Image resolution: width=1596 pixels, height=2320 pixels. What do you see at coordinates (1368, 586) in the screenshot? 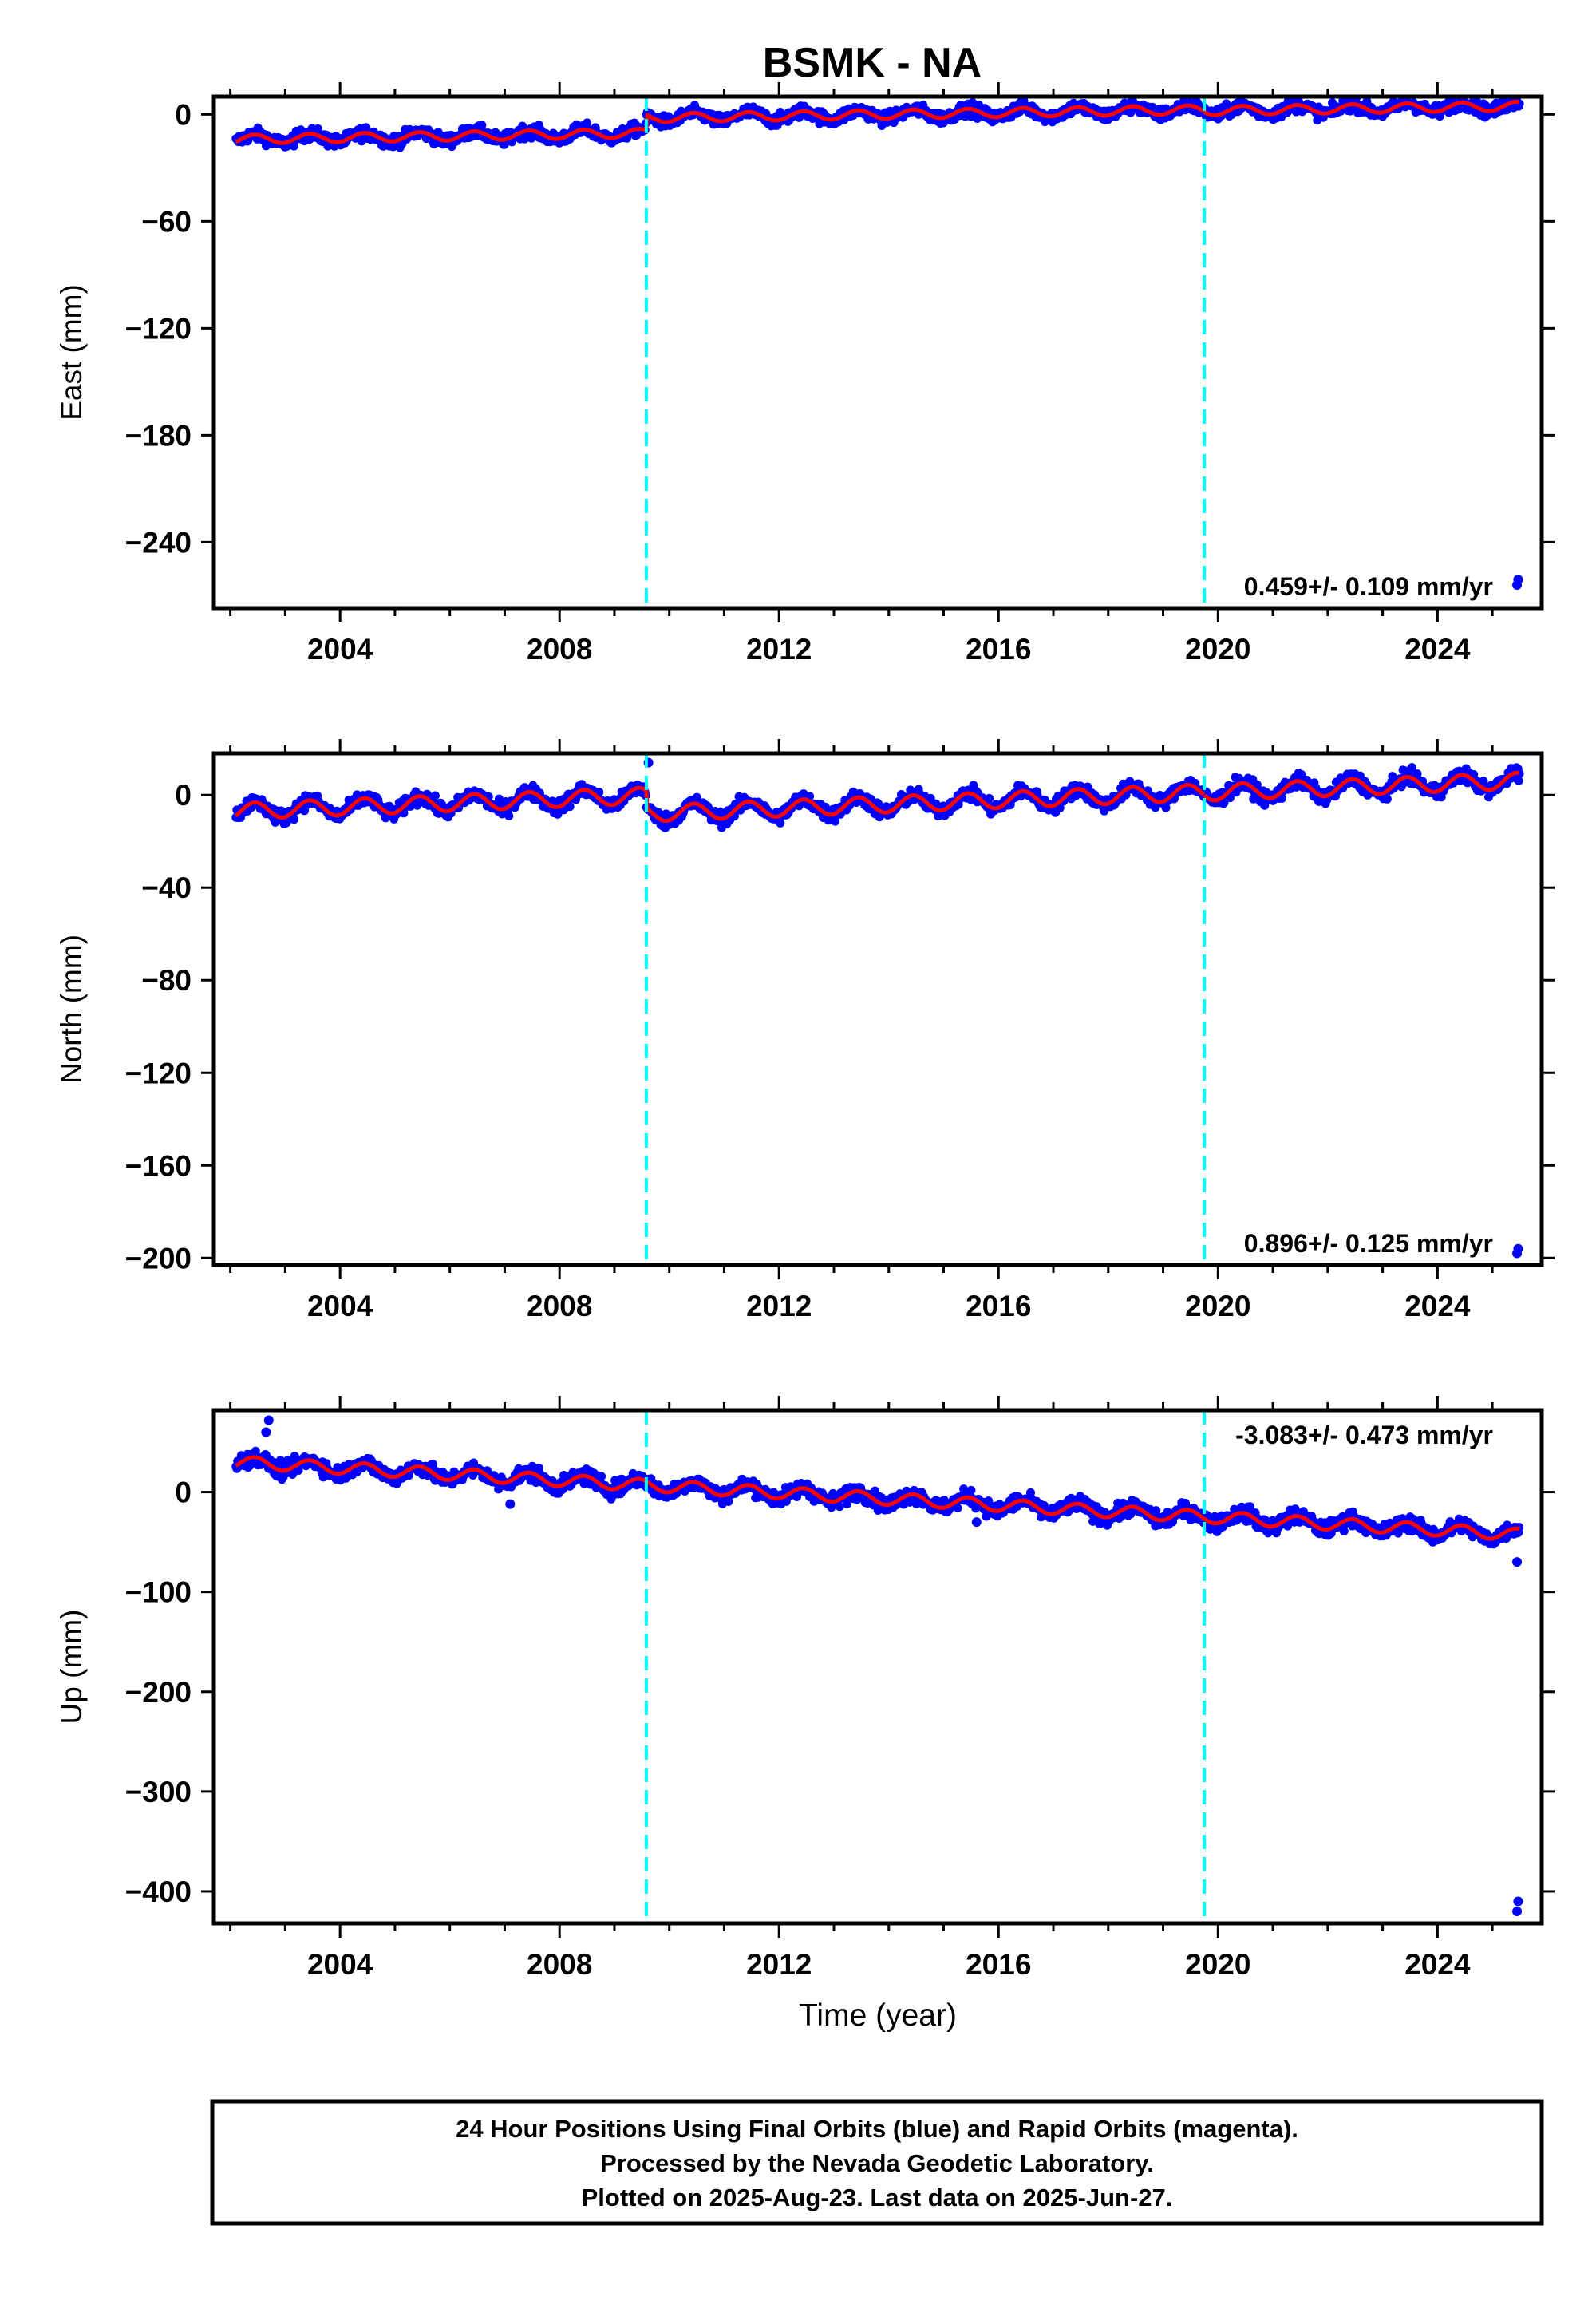
I see `rate-label: 0.459+/- 0.109 mm/yr` at bounding box center [1368, 586].